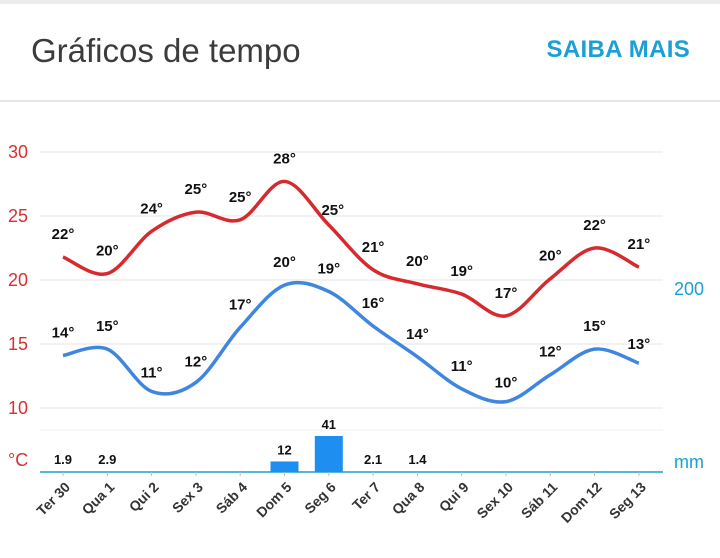 This screenshot has width=720, height=558. Describe the element at coordinates (494, 500) in the screenshot. I see `x-tick-label: Sex 10` at that location.